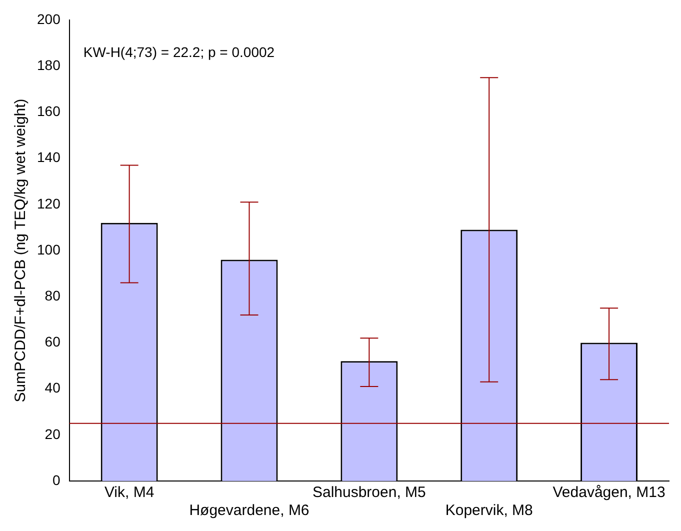  Describe the element at coordinates (49, 203) in the screenshot. I see `y-tick-label: 120` at that location.